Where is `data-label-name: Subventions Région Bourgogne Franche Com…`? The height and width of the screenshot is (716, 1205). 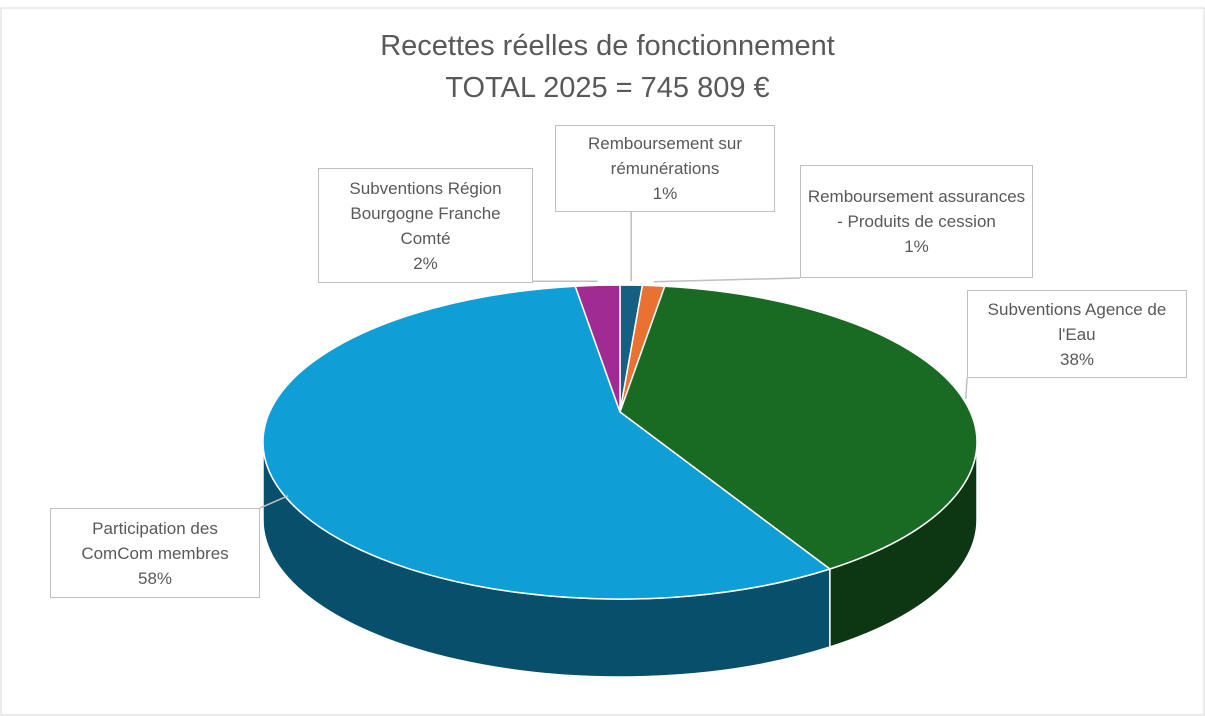
data-label-name: Subventions Région Bourgogne Franche Com… is located at coordinates (425, 213).